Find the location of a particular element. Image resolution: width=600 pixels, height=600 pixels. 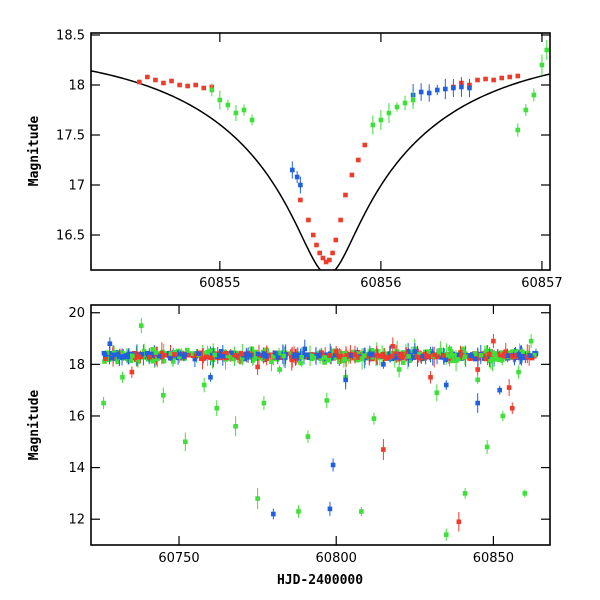

top-y-tick-label: 18.5 is located at coordinates (70, 36).